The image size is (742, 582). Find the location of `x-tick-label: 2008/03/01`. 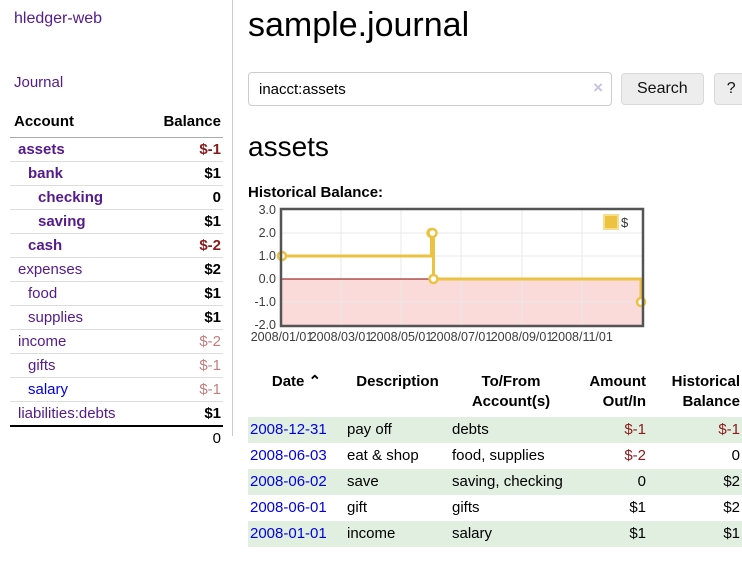

x-tick-label: 2008/03/01 is located at coordinates (341, 337).